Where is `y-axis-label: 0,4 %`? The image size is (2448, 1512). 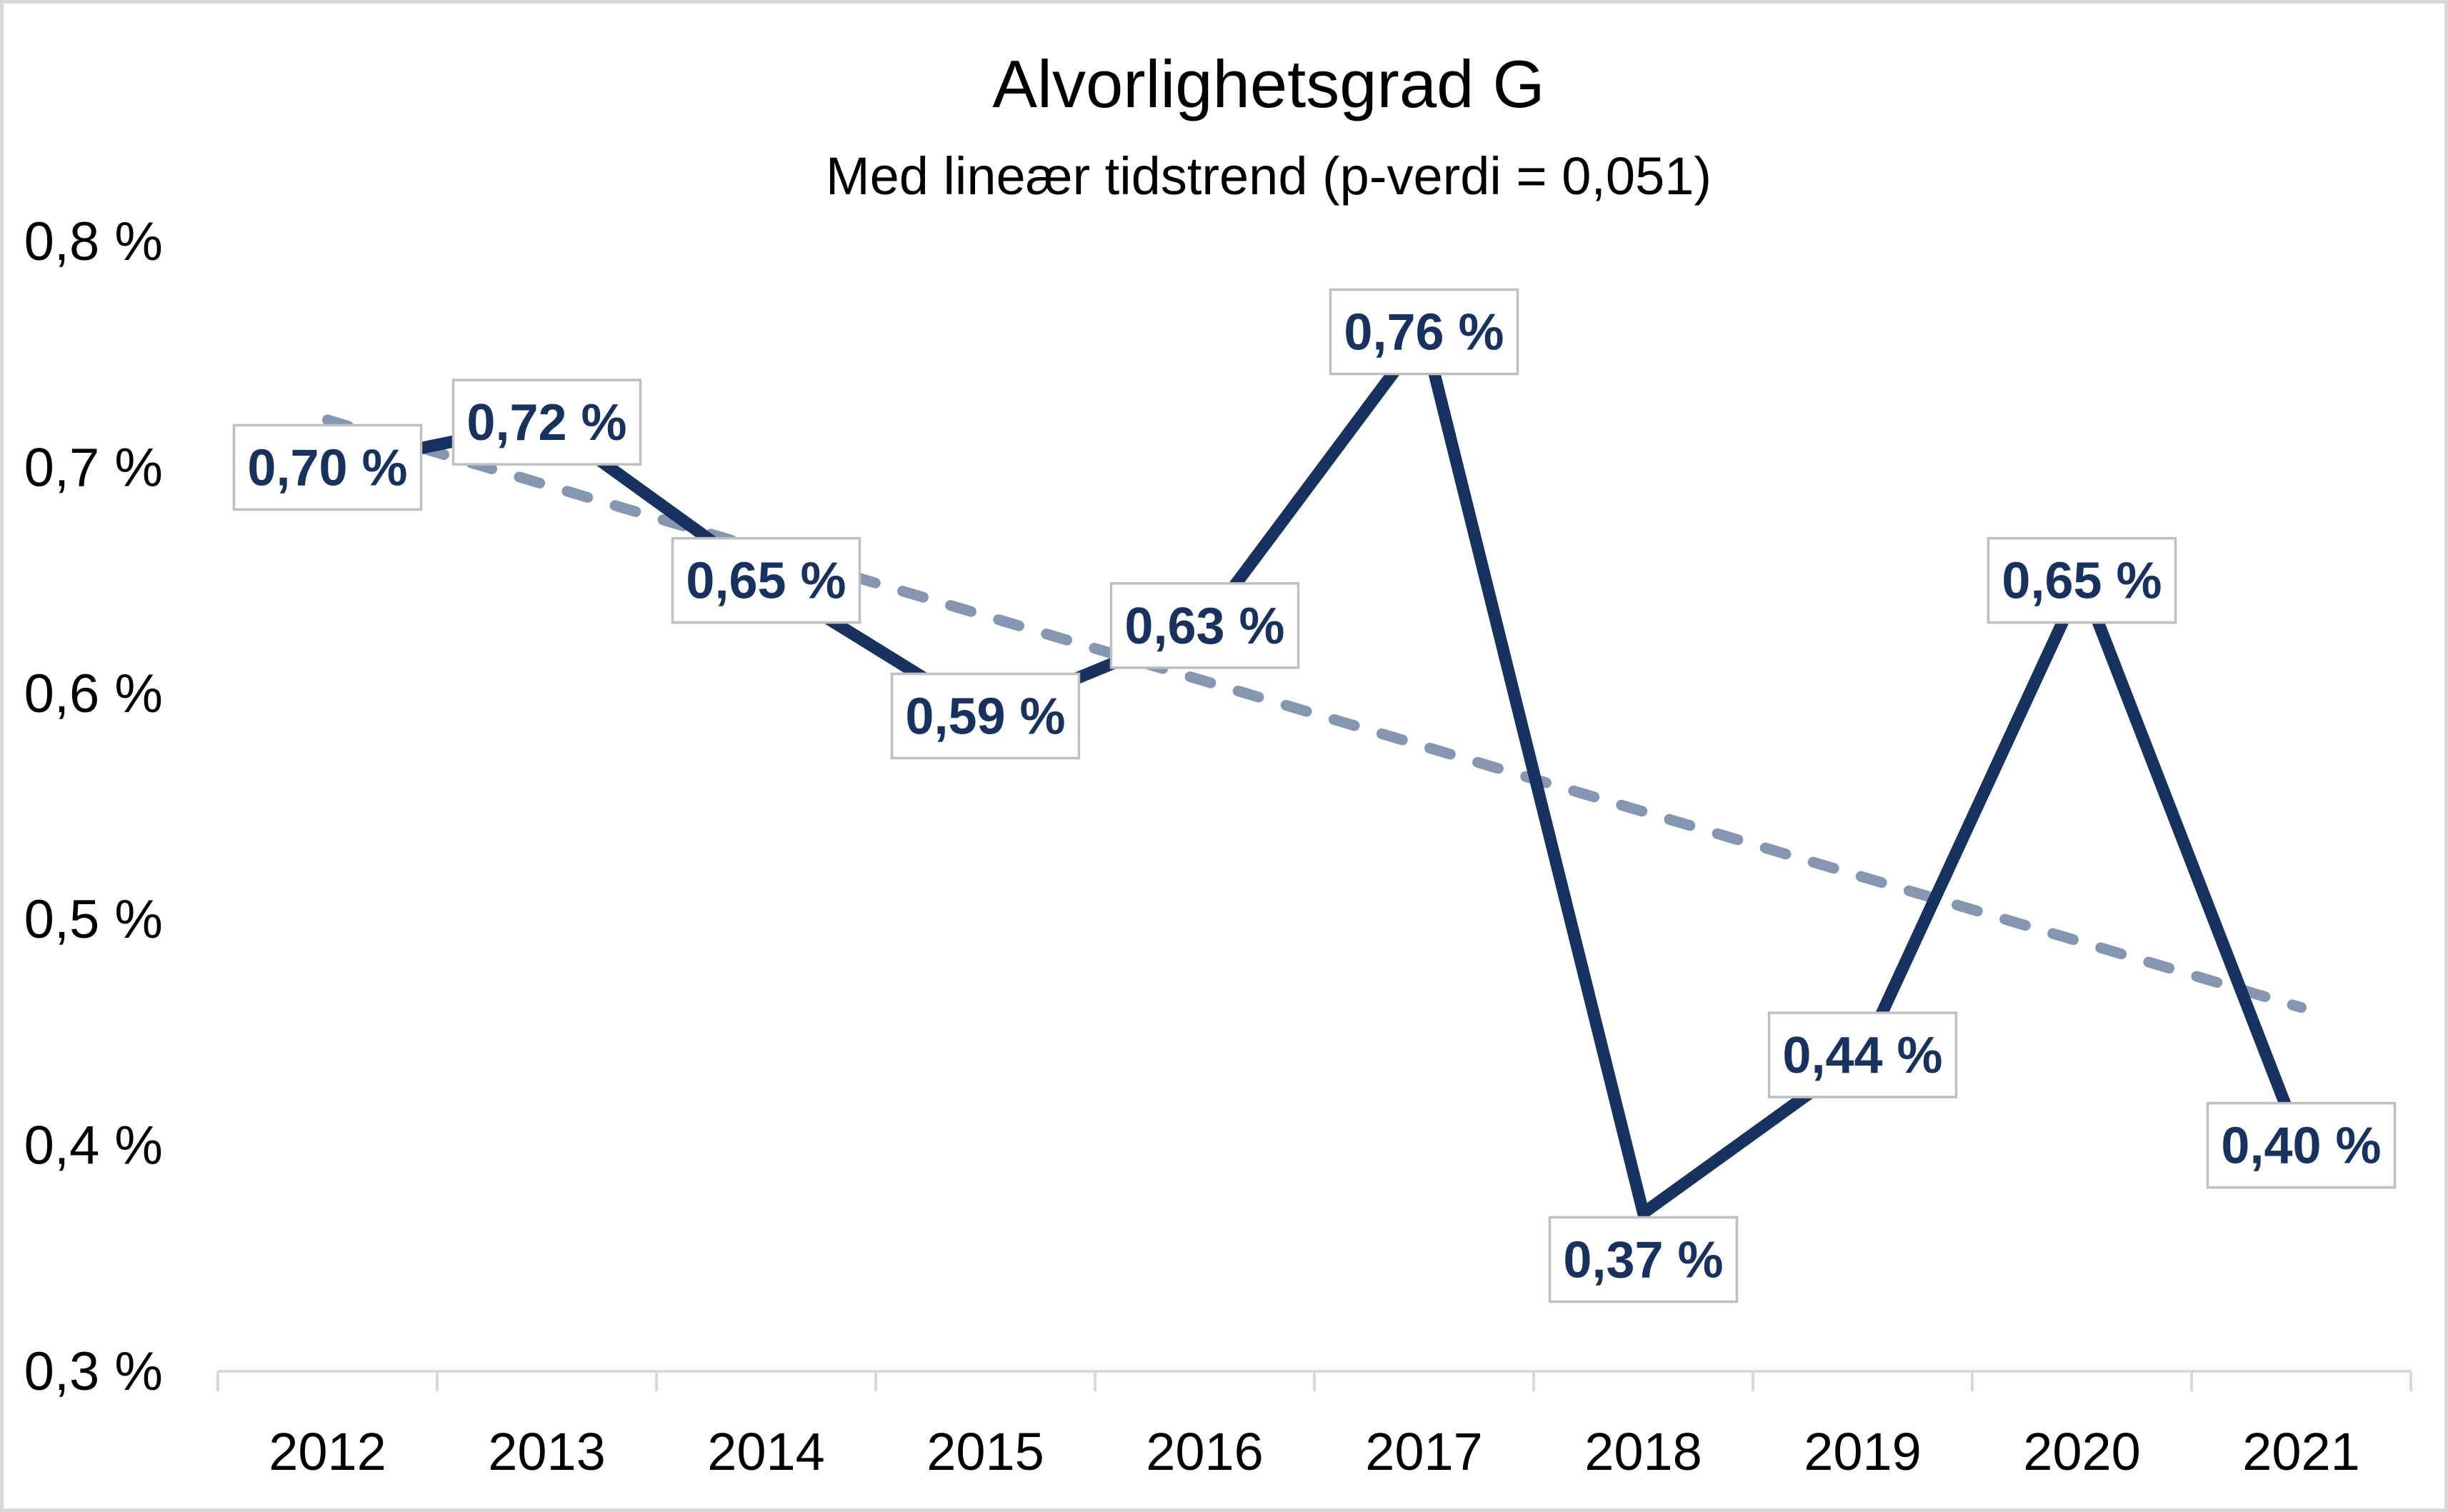
y-axis-label: 0,4 % is located at coordinates (93, 1146).